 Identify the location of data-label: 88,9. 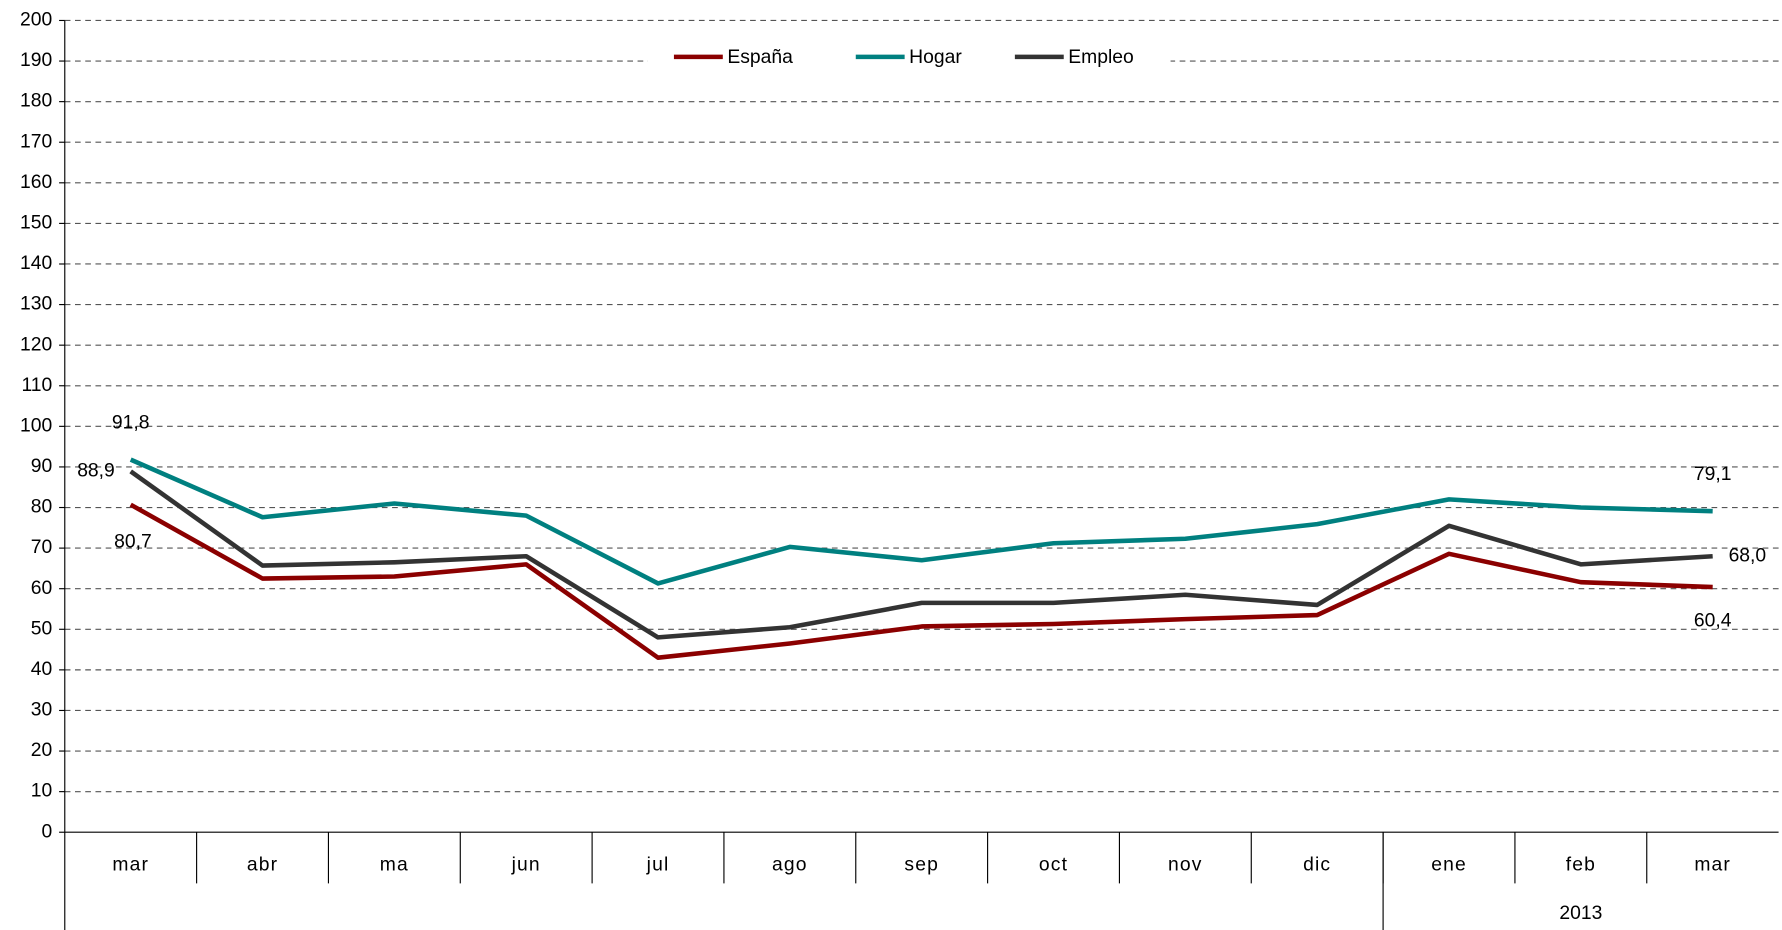
(96, 471).